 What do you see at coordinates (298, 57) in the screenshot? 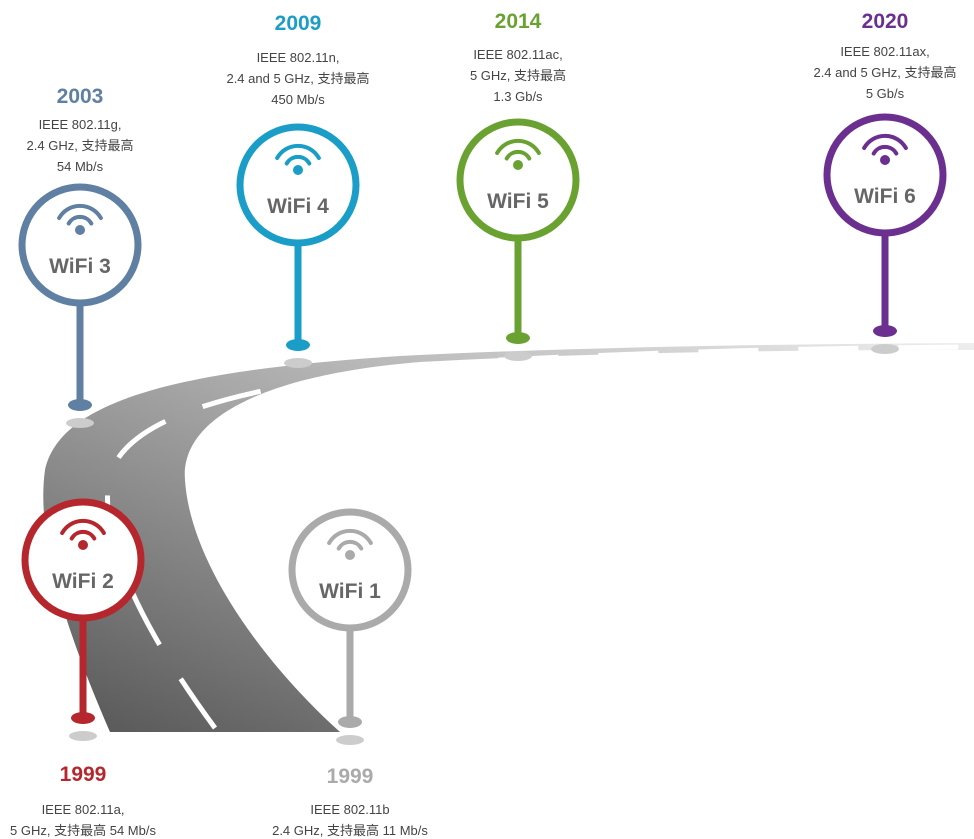
I see `description: IEEE 802.11n,` at bounding box center [298, 57].